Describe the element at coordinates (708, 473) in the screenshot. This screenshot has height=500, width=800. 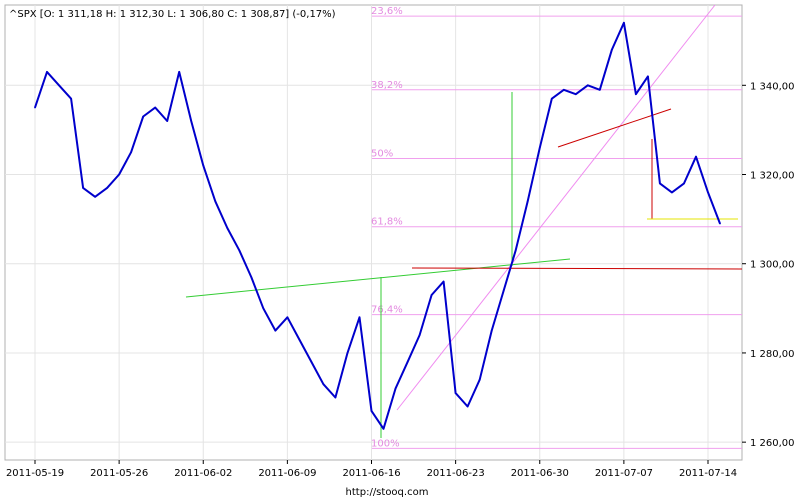
I see `x-tick-label: 2011-07-14` at that location.